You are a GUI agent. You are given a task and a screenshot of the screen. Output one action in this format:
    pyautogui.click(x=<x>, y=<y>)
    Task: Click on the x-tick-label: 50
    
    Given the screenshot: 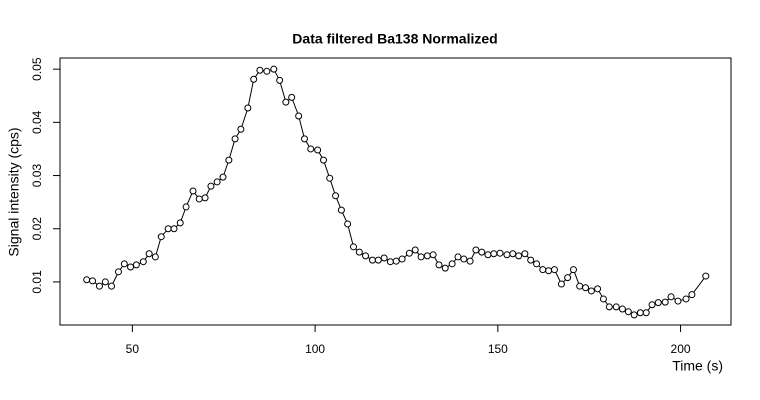 What is the action you would take?
    pyautogui.click(x=133, y=349)
    